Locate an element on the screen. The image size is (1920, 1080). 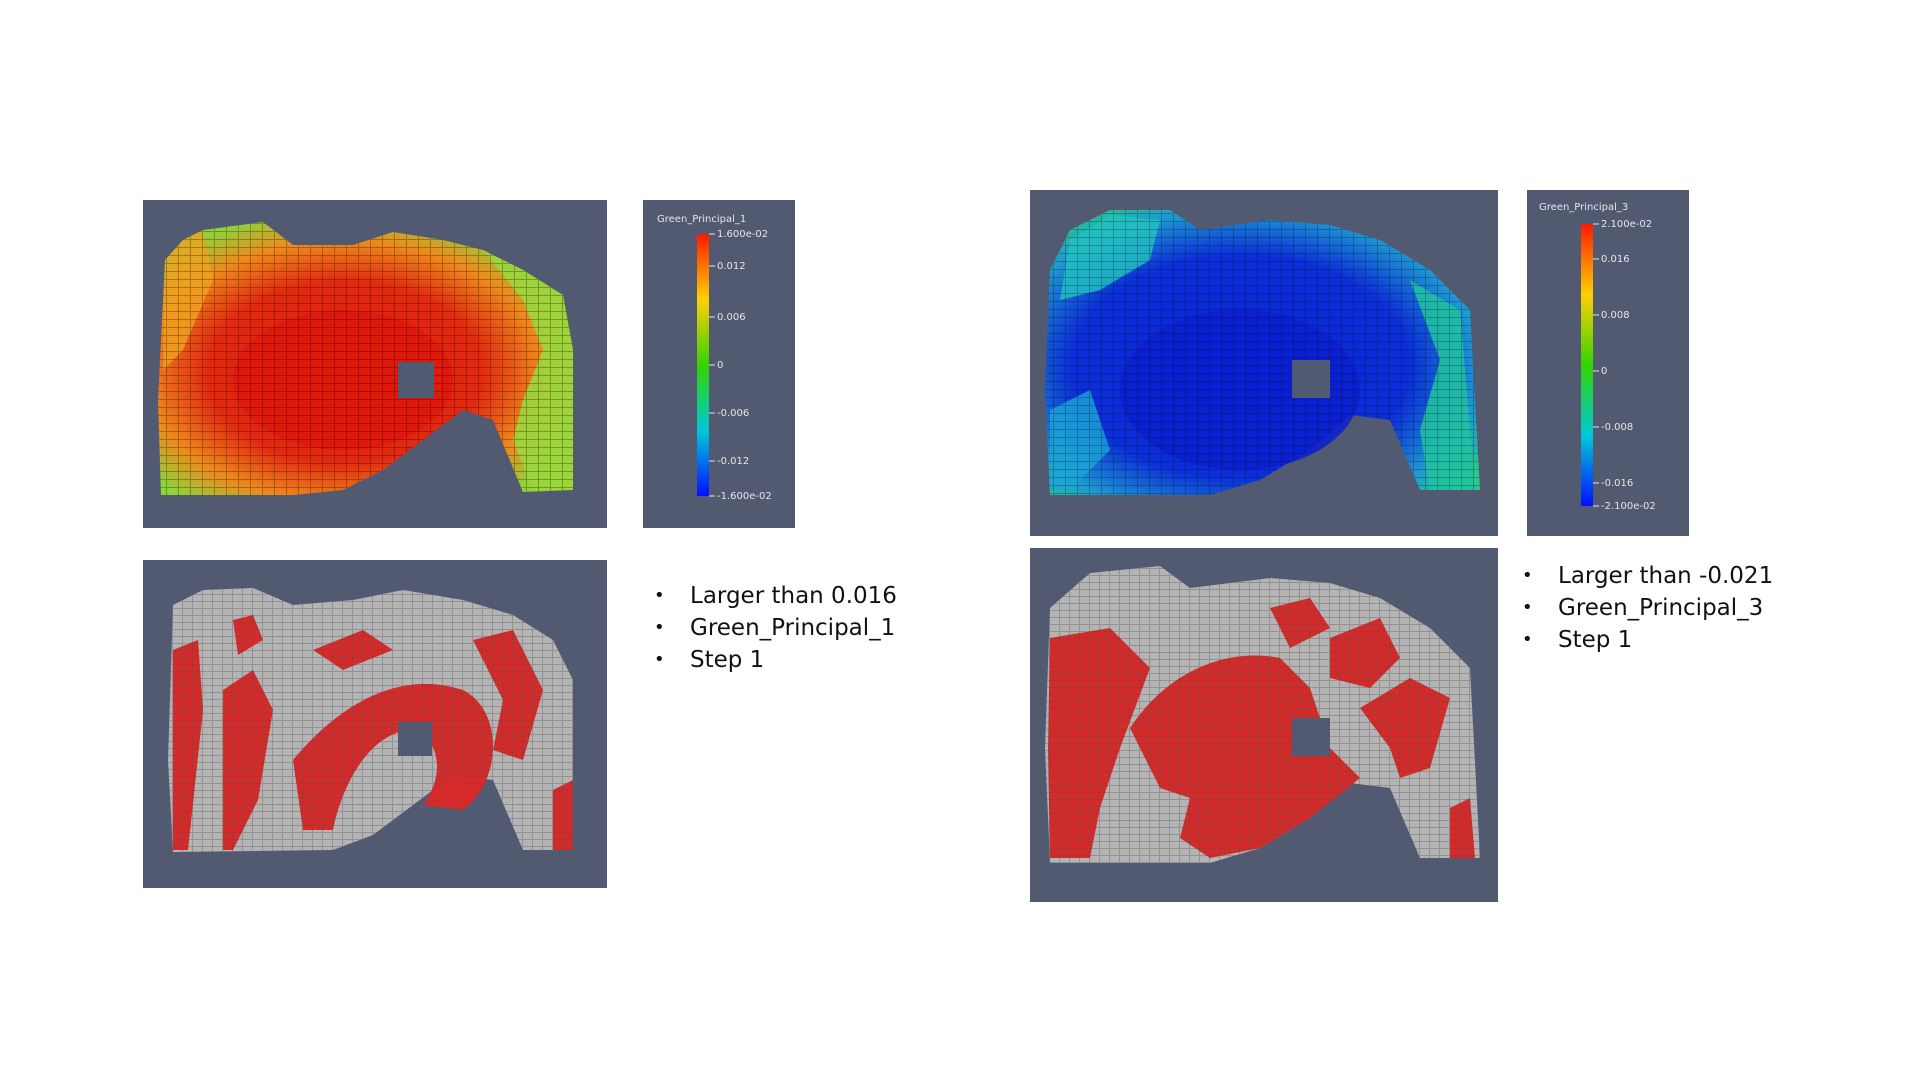
colorbar-tick: 1.600e-02 is located at coordinates (742, 234).